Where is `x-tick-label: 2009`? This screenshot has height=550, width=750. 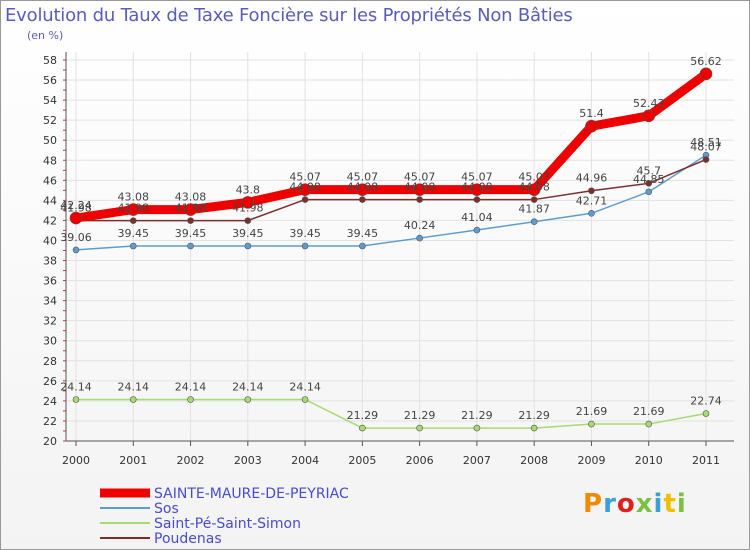 x-tick-label: 2009 is located at coordinates (591, 460).